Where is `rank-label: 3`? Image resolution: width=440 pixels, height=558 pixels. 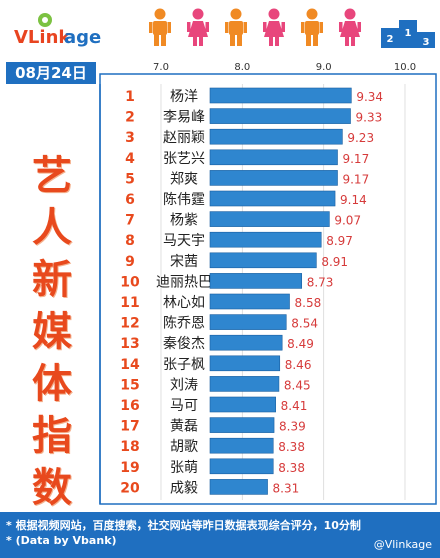
rank-label: 3 is located at coordinates (130, 138).